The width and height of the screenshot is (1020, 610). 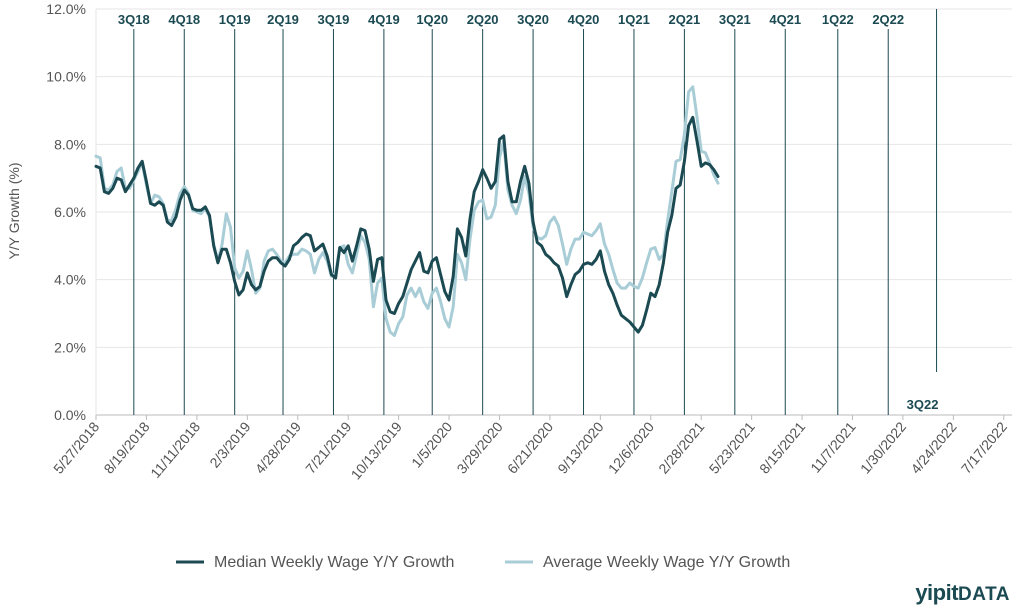 I want to click on y-tick-label: 10.0%, so click(x=66, y=77).